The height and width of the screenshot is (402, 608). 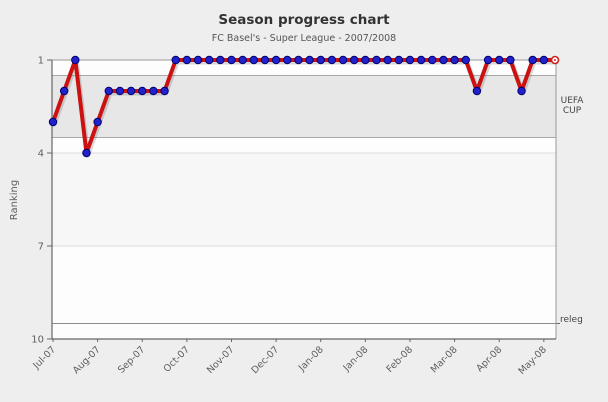 I want to click on chart-subtitle: FC Basel's - Super League - 2007/2008, so click(x=304, y=38).